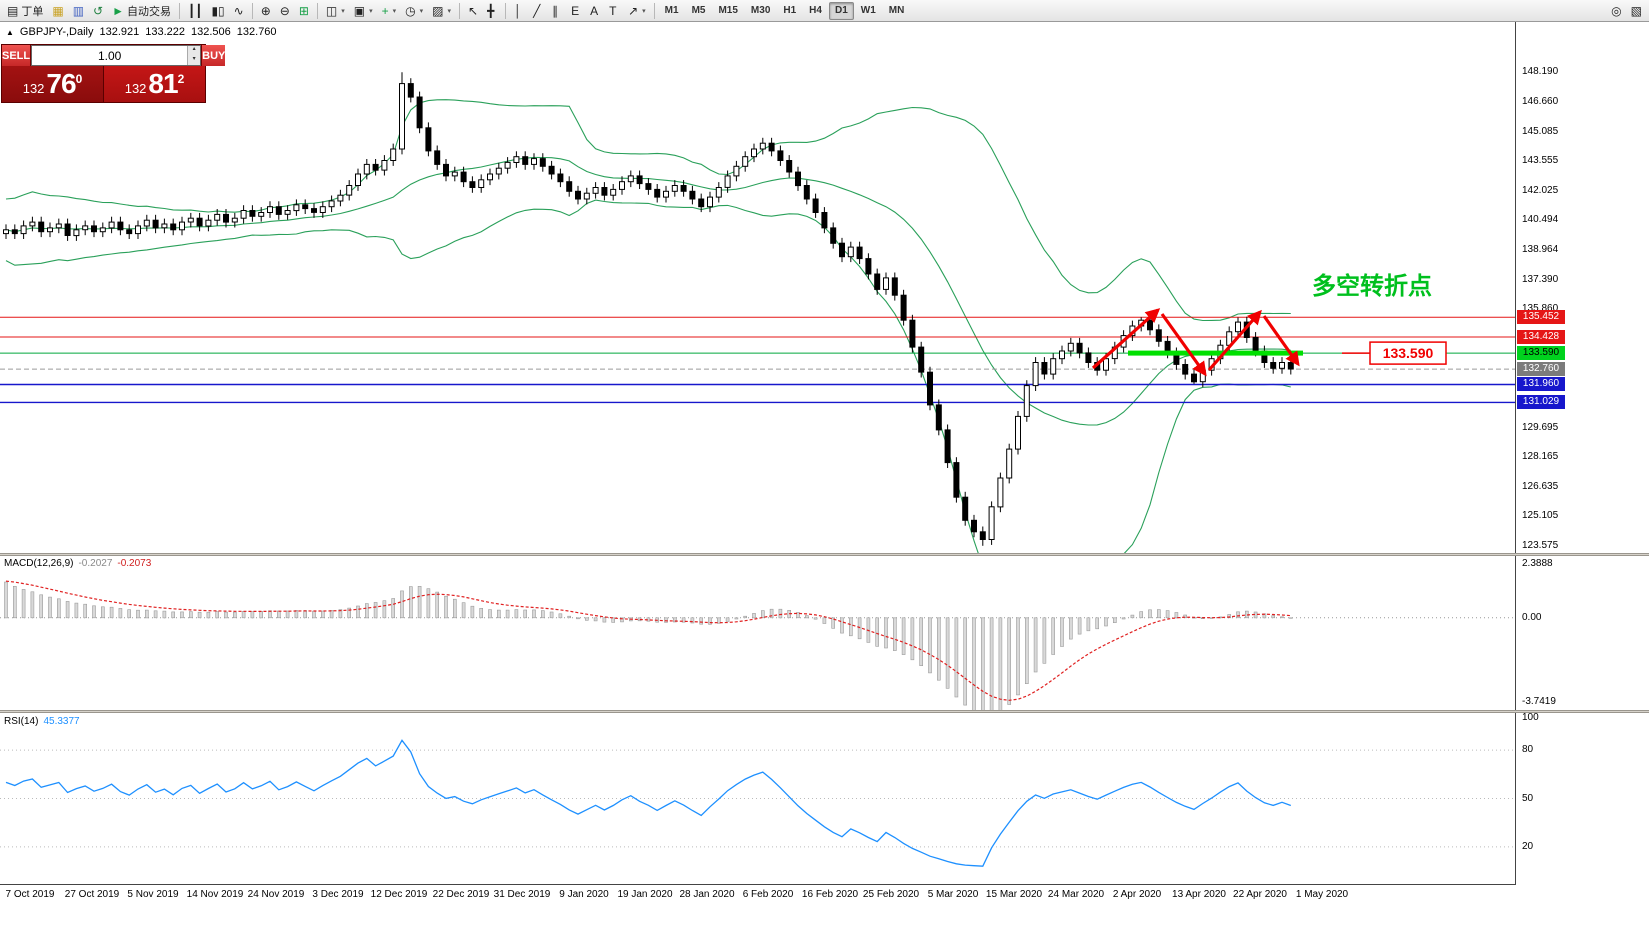 This screenshot has width=1649, height=945. What do you see at coordinates (239, 11) in the screenshot?
I see `line-chart-button: ∿` at bounding box center [239, 11].